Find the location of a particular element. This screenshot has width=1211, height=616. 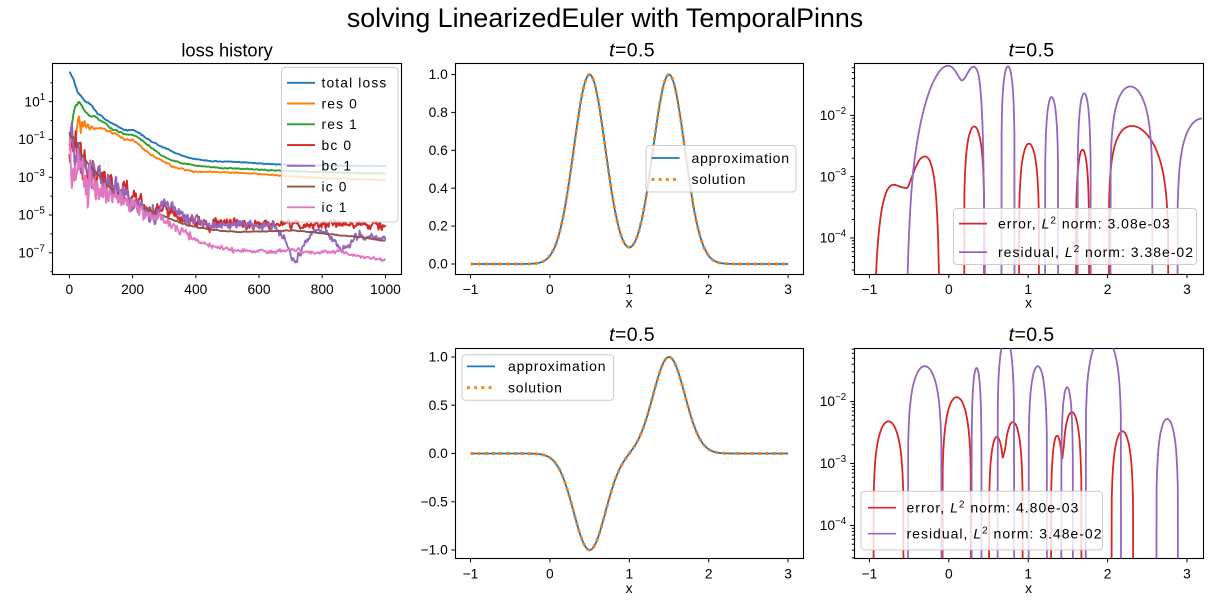

svg-text: 0.2 is located at coordinates (438, 226).